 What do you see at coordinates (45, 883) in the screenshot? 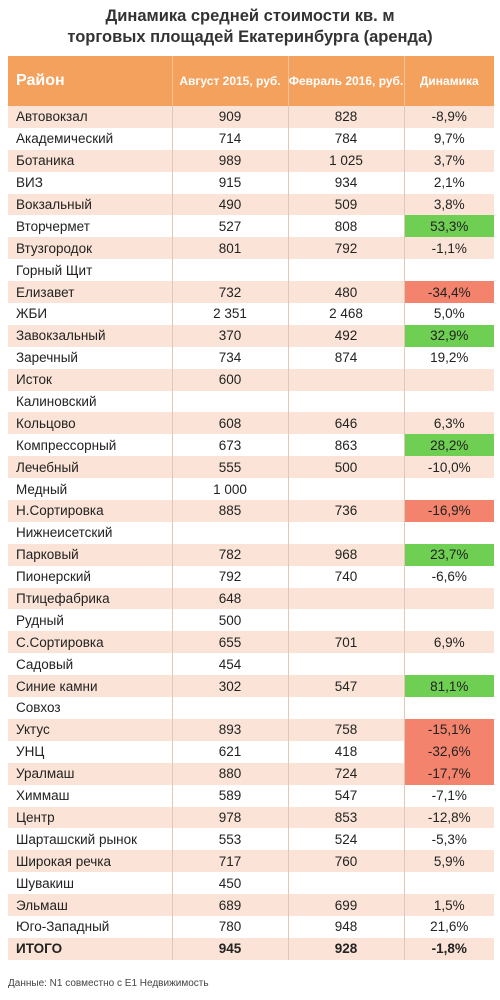
I see `district-cell: Шувакиш` at bounding box center [45, 883].